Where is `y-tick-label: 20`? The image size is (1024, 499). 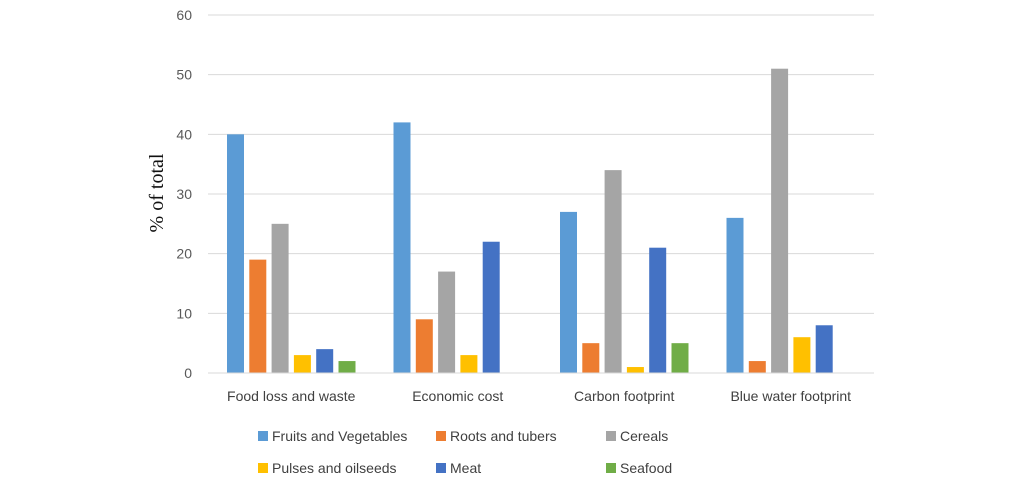
y-tick-label: 20 is located at coordinates (184, 254).